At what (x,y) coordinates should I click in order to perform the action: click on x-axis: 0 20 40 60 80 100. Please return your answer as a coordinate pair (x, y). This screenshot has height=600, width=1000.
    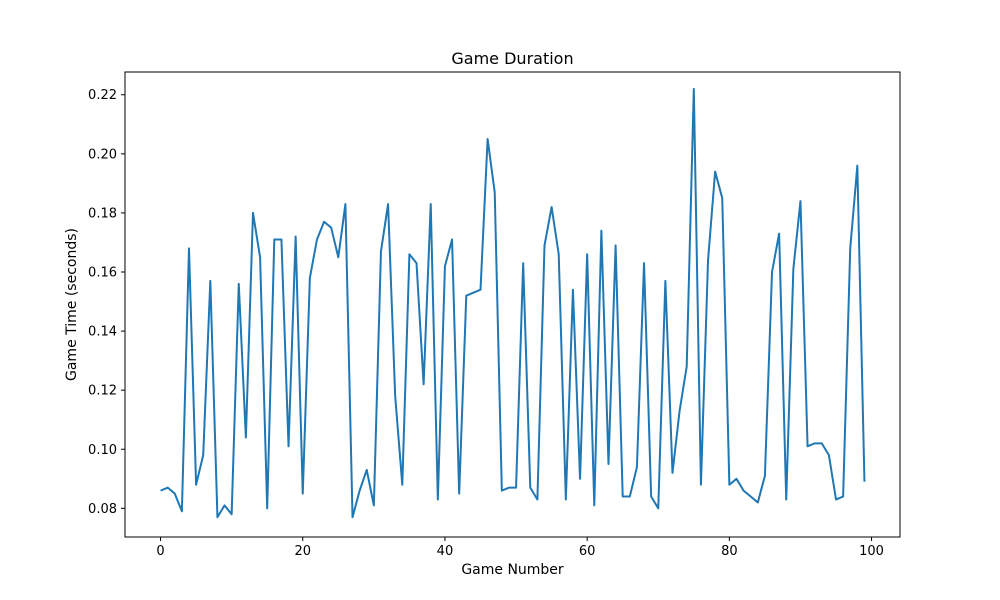
    Looking at the image, I should click on (520, 548).